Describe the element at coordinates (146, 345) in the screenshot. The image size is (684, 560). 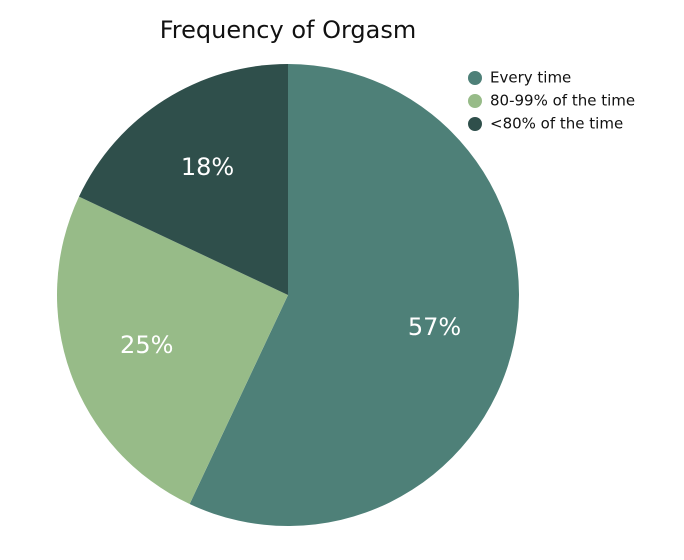
I see `value-label: 25%` at that location.